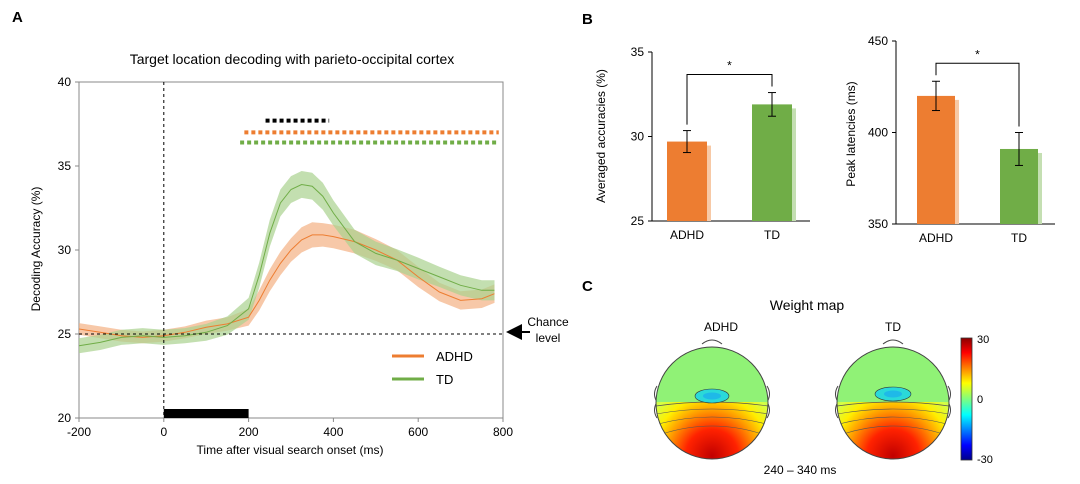 Image resolution: width=1080 pixels, height=484 pixels. I want to click on bar-td, so click(772, 162).